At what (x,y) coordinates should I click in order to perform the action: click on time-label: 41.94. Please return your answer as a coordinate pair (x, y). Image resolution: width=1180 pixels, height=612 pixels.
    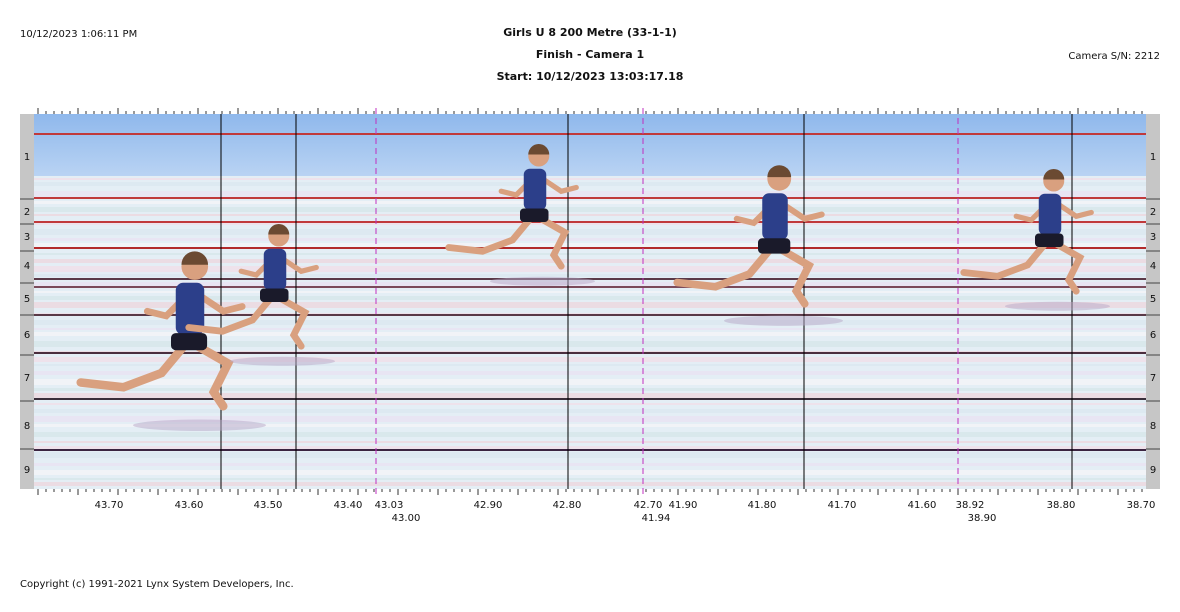
    Looking at the image, I should click on (656, 518).